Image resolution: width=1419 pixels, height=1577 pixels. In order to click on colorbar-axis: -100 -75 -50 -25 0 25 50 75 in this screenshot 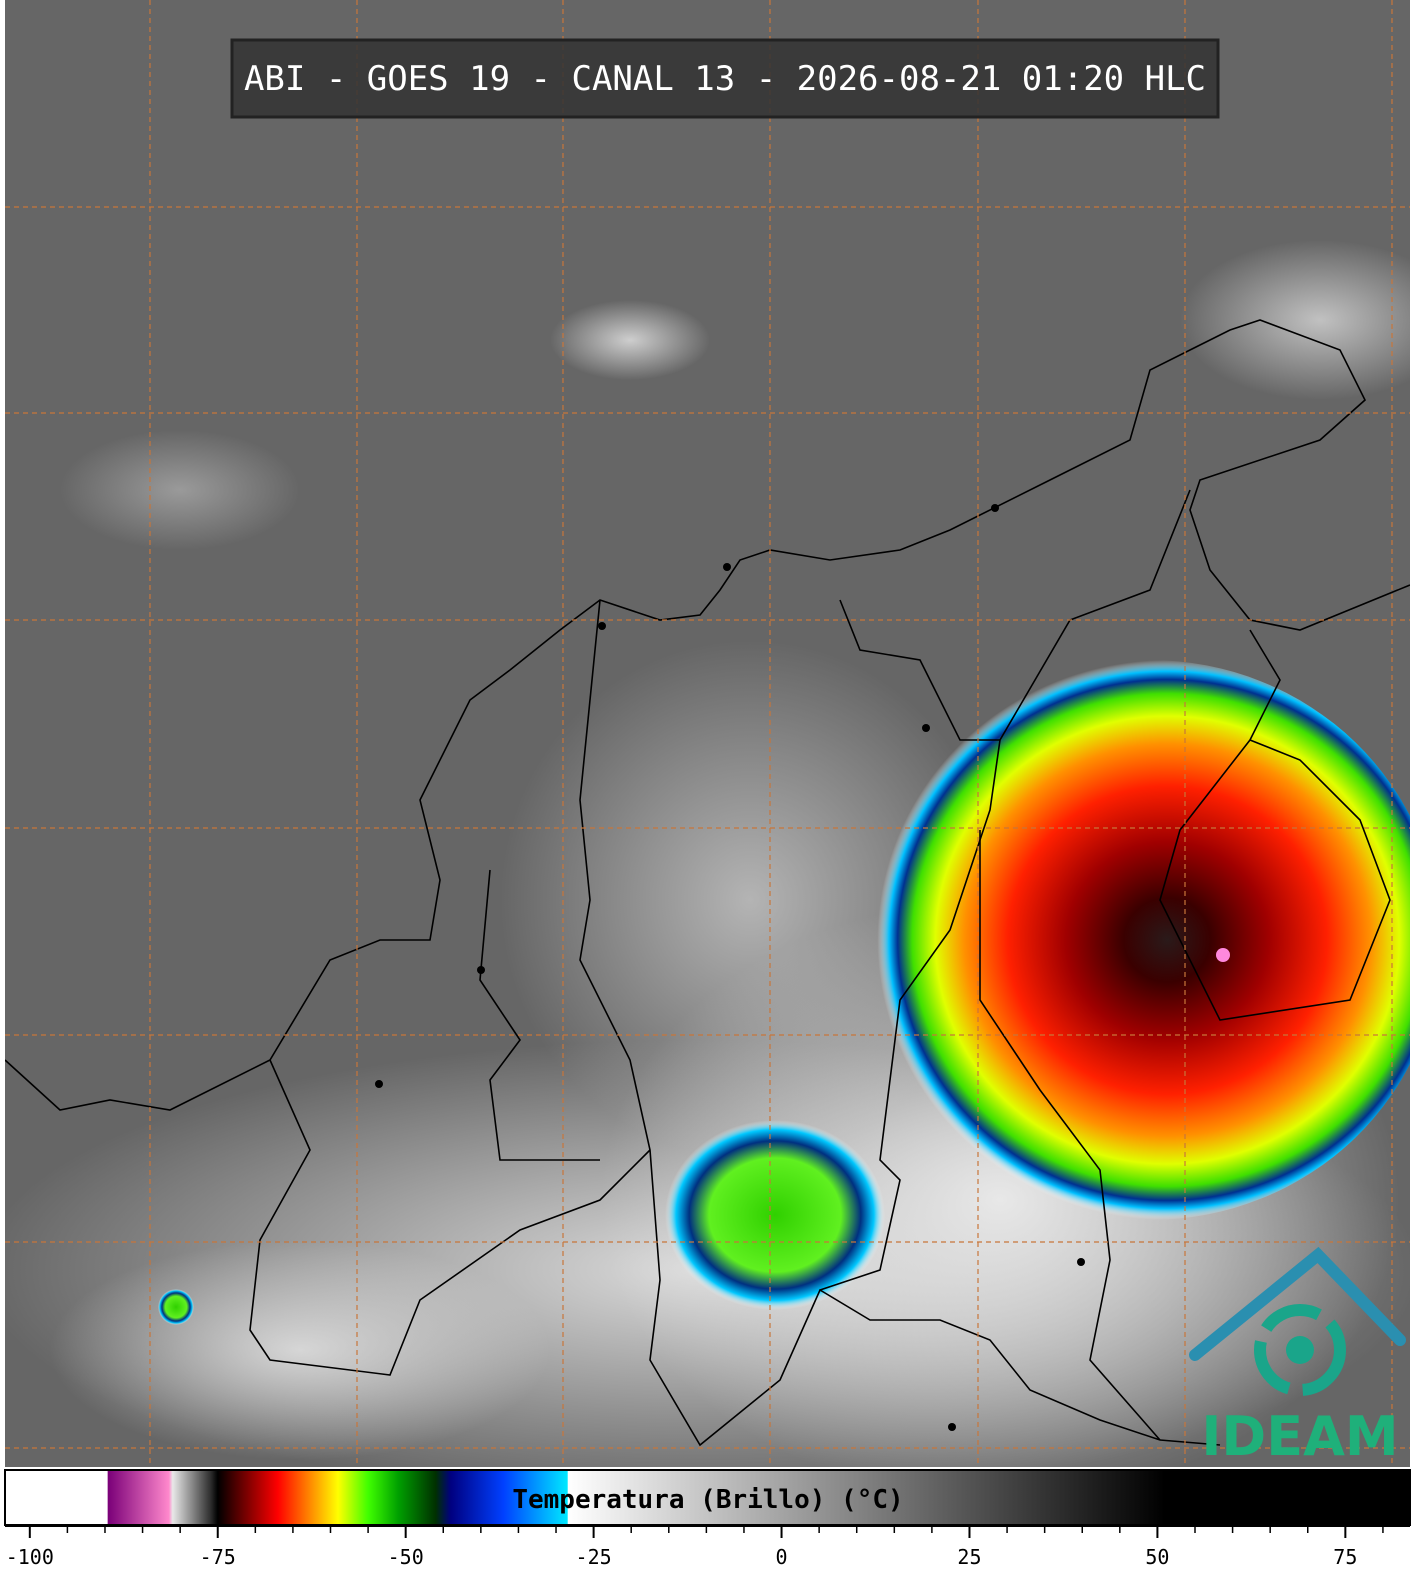, I will do `click(707, 1547)`.